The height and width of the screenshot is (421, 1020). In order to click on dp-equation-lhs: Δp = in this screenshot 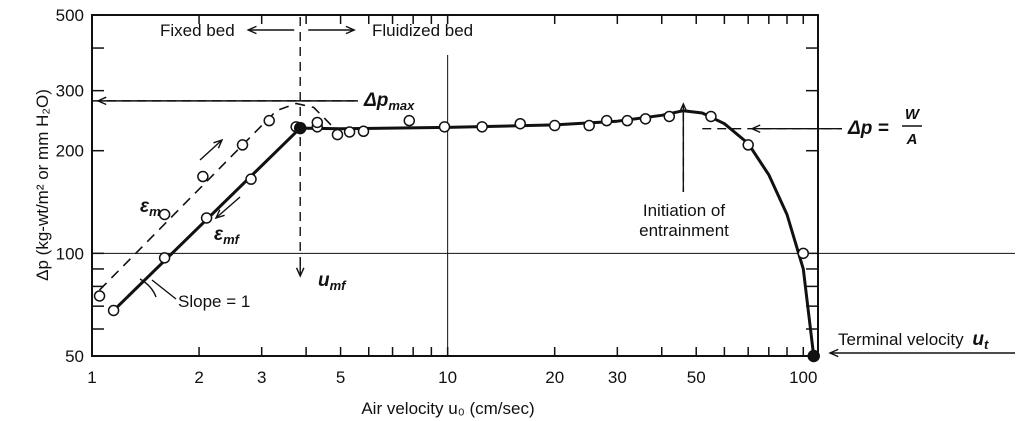, I will do `click(868, 128)`.